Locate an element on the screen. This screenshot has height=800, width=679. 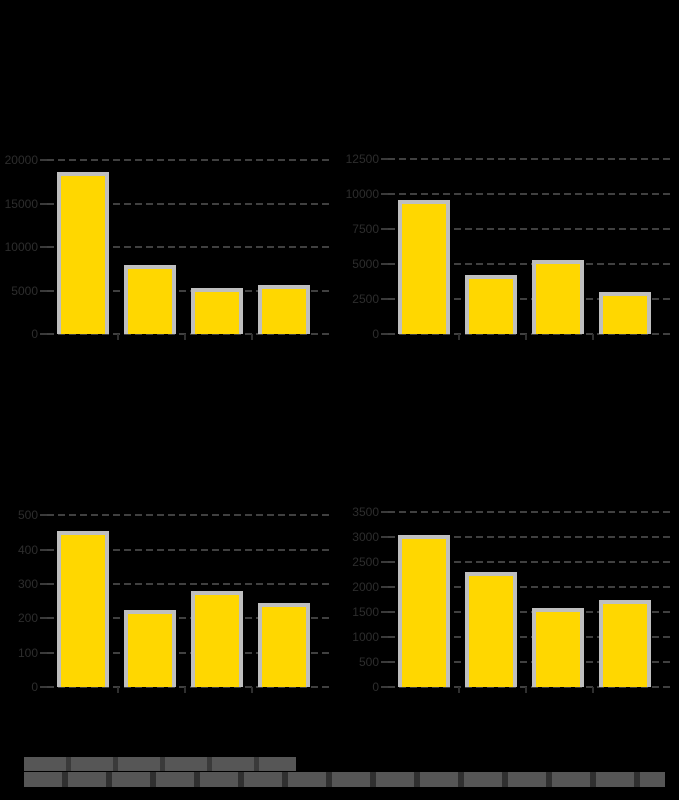
y-tick-label: 1000 is located at coordinates (365, 637).